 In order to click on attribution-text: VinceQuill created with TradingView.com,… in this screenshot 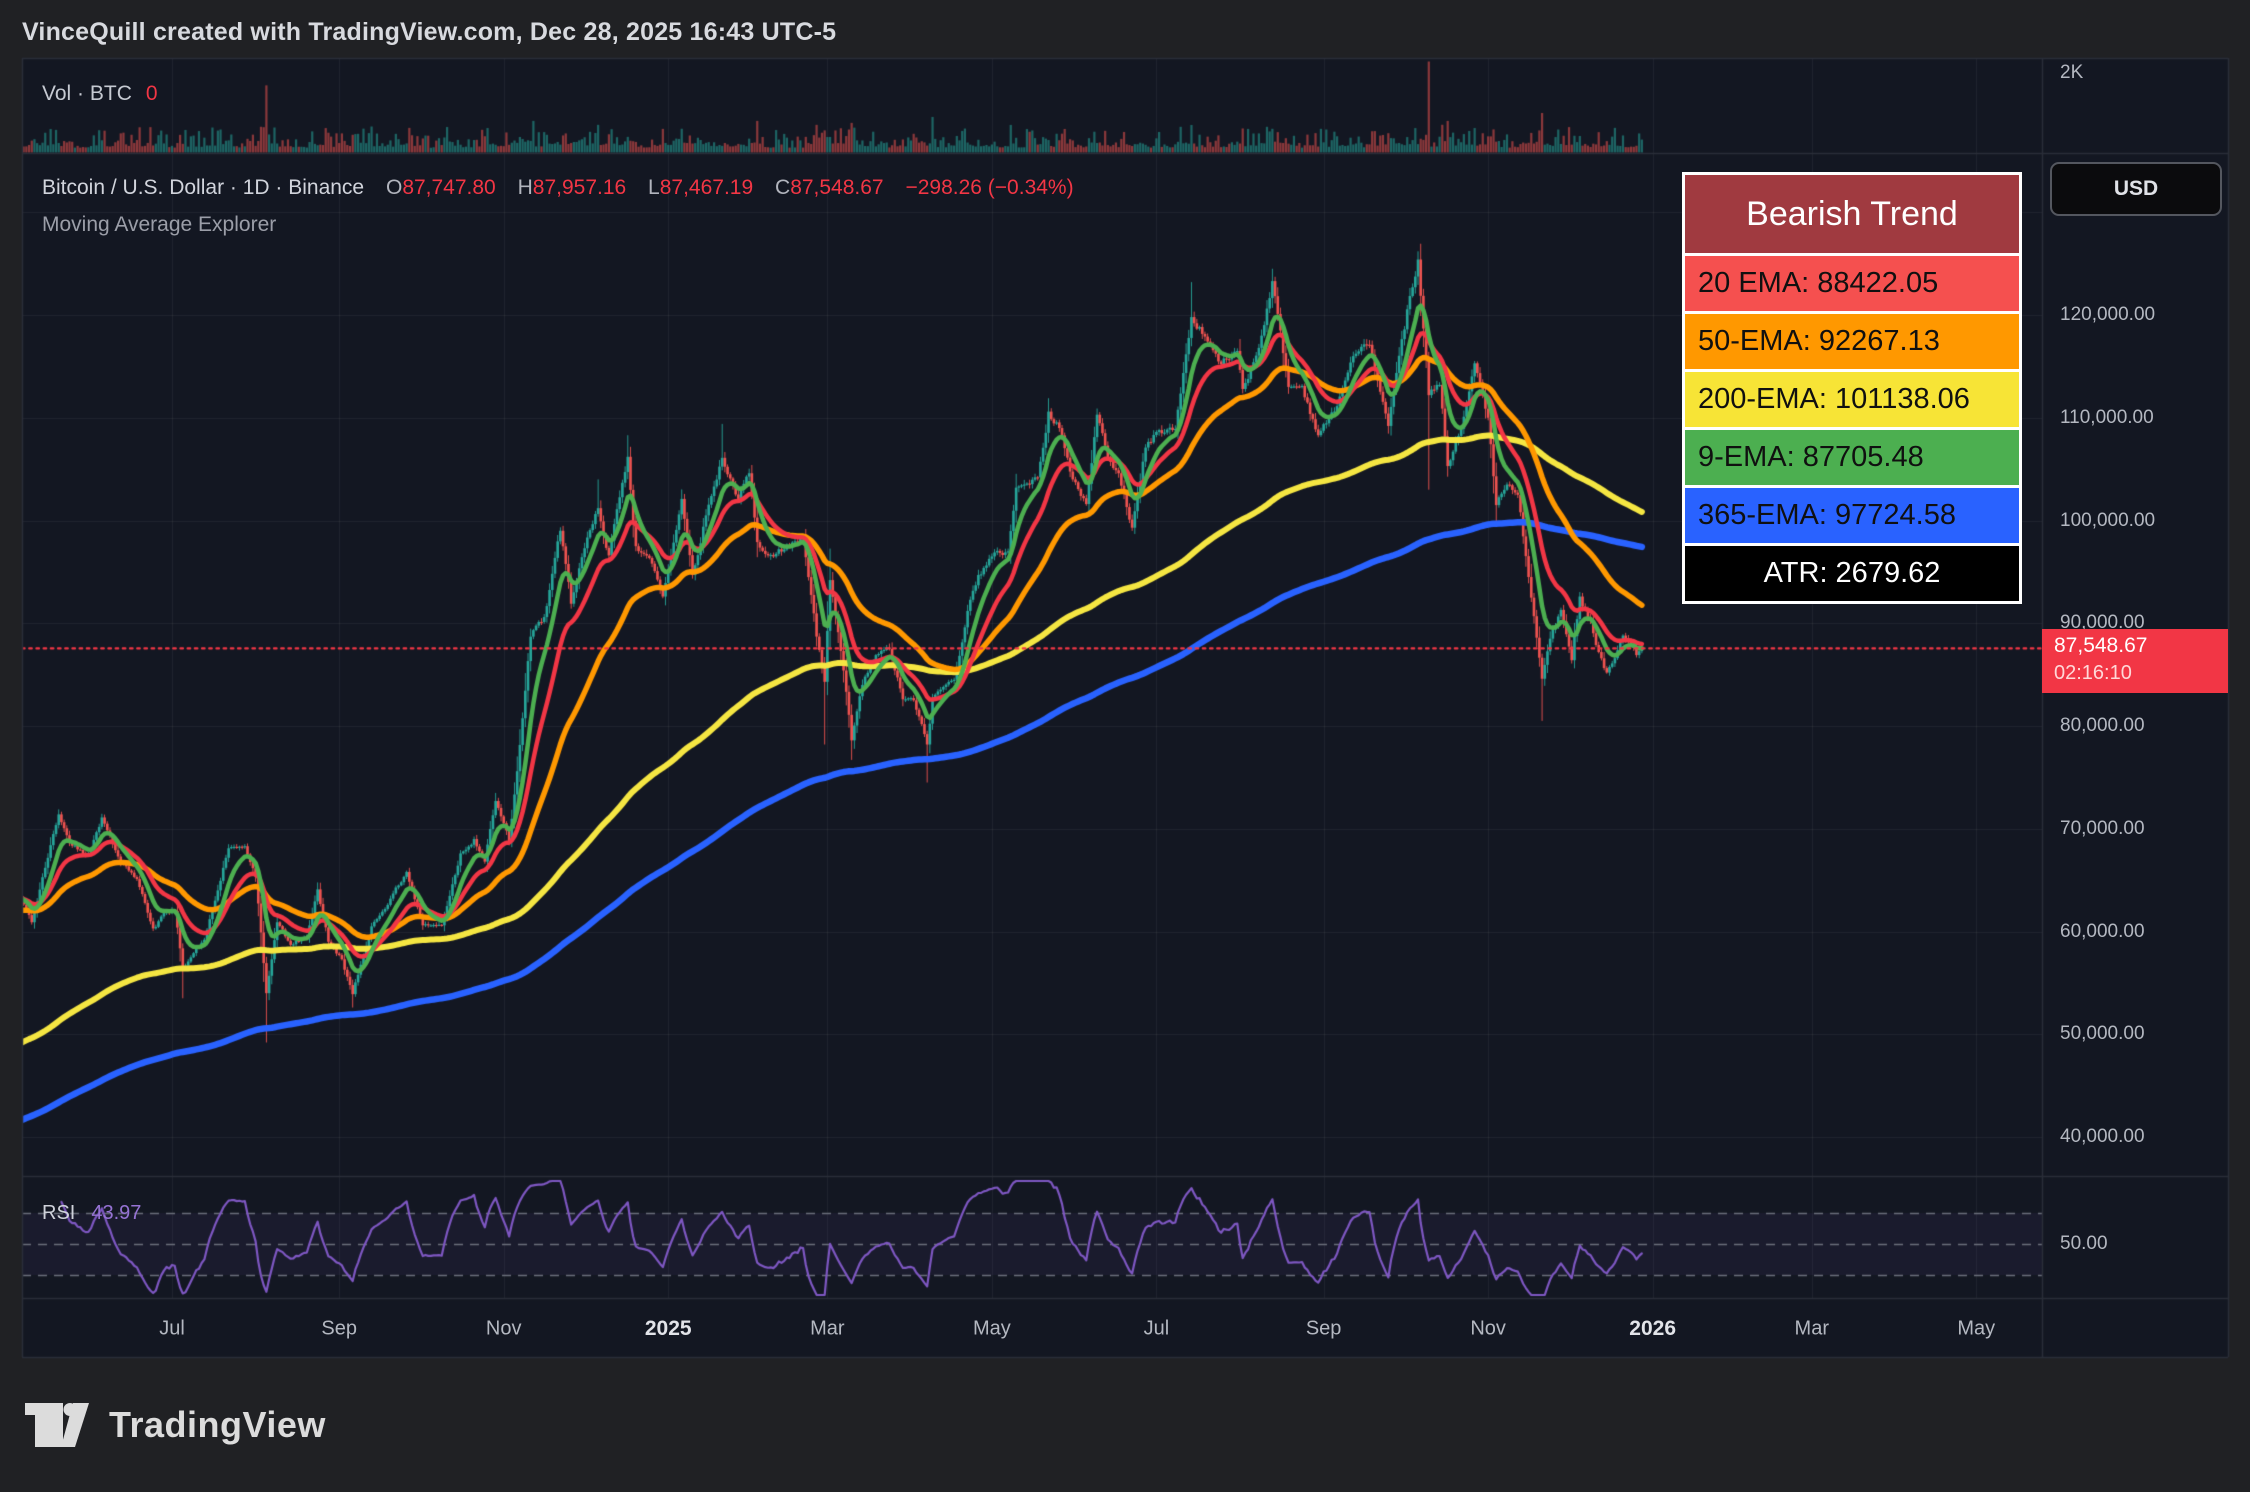, I will do `click(429, 32)`.